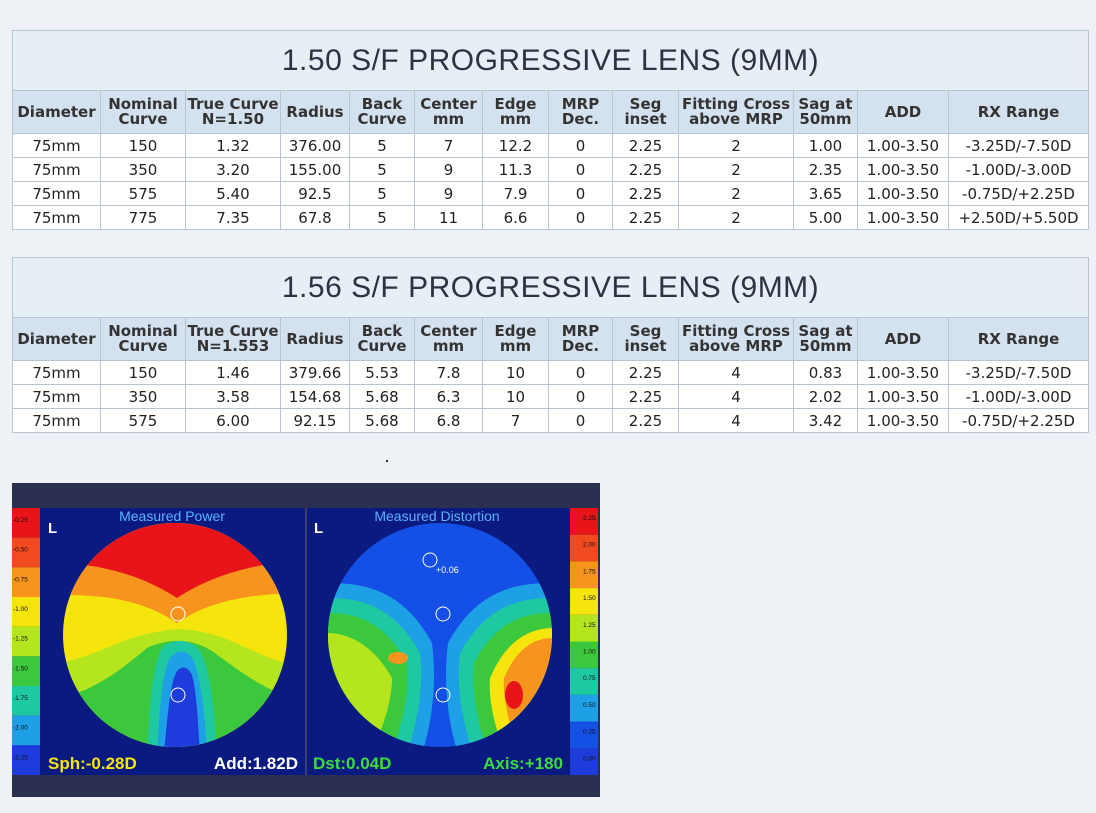 The image size is (1096, 813). I want to click on cell: 2.35, so click(825, 169).